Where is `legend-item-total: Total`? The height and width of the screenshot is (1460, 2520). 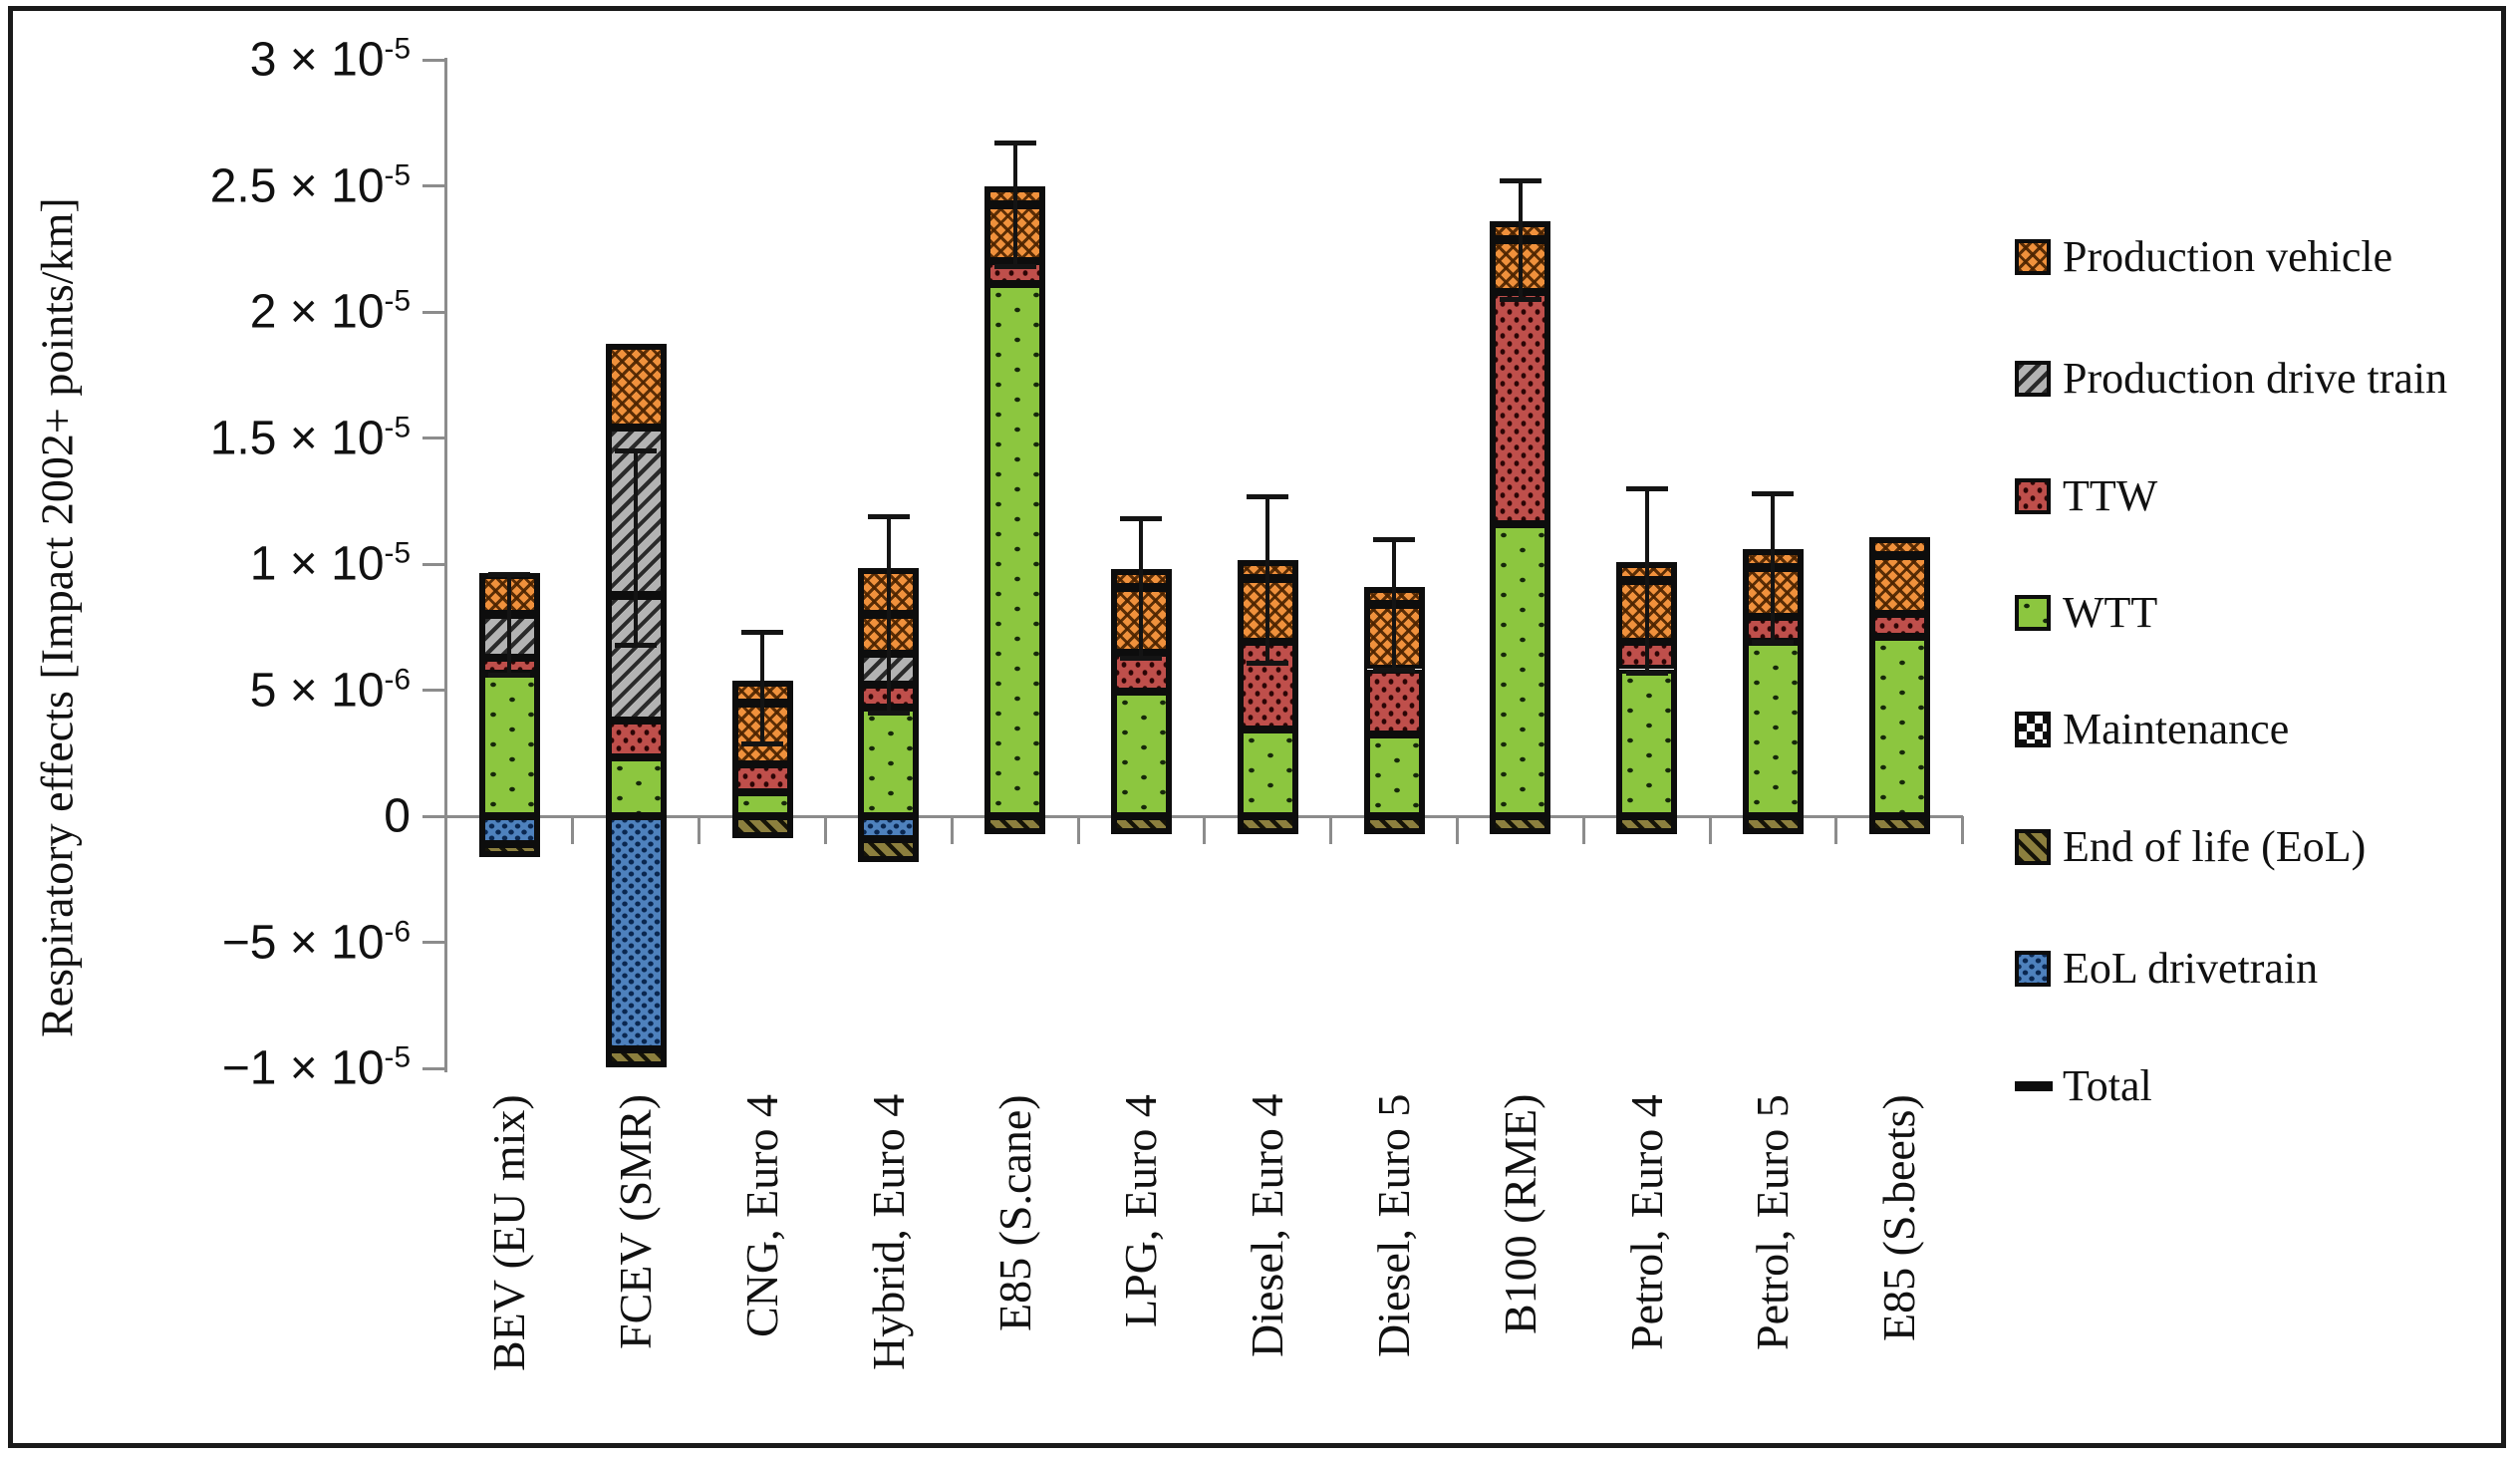 legend-item-total: Total is located at coordinates (2260, 1086).